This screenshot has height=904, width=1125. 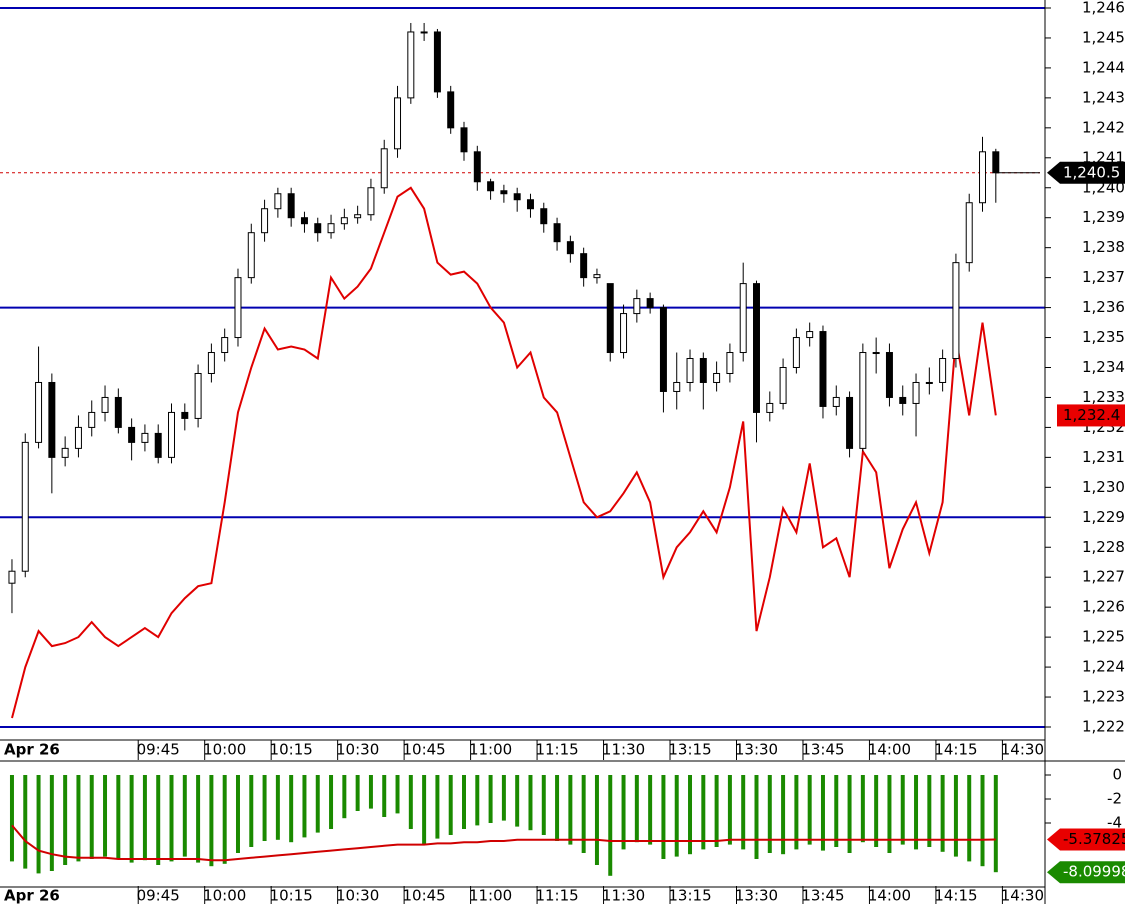 What do you see at coordinates (1103, 697) in the screenshot?
I see `y-tick-label: 1,223` at bounding box center [1103, 697].